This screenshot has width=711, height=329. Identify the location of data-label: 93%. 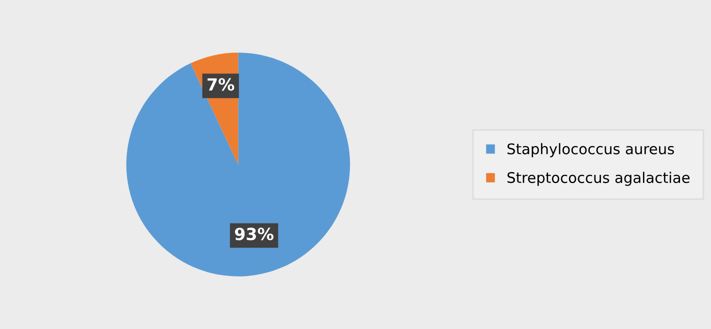
(254, 234).